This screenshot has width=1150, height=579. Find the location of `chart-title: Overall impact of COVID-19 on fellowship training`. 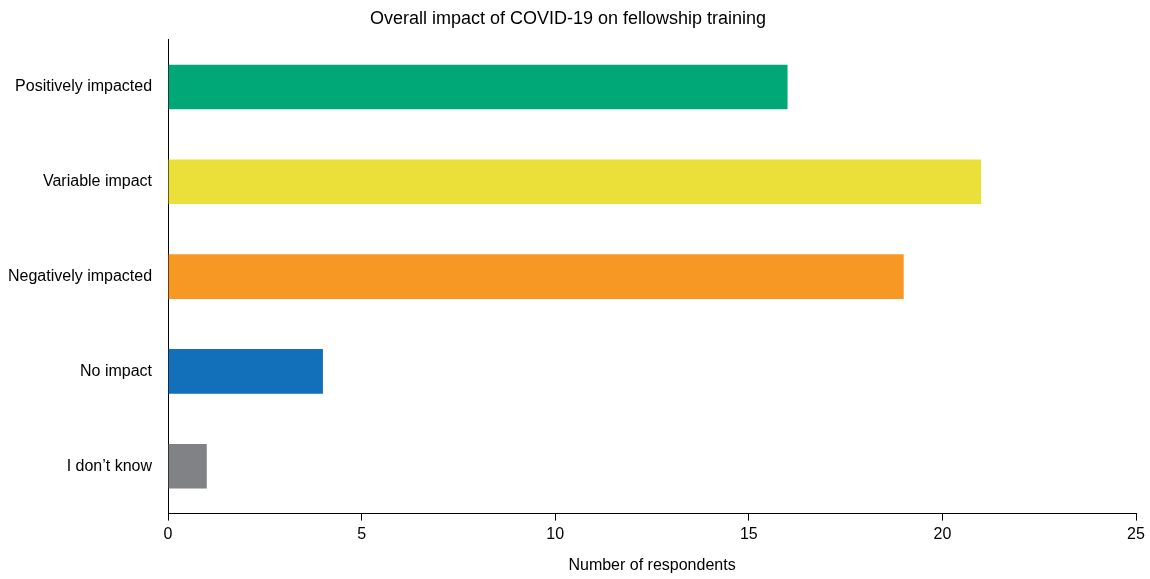

chart-title: Overall impact of COVID-19 on fellowship training is located at coordinates (568, 17).